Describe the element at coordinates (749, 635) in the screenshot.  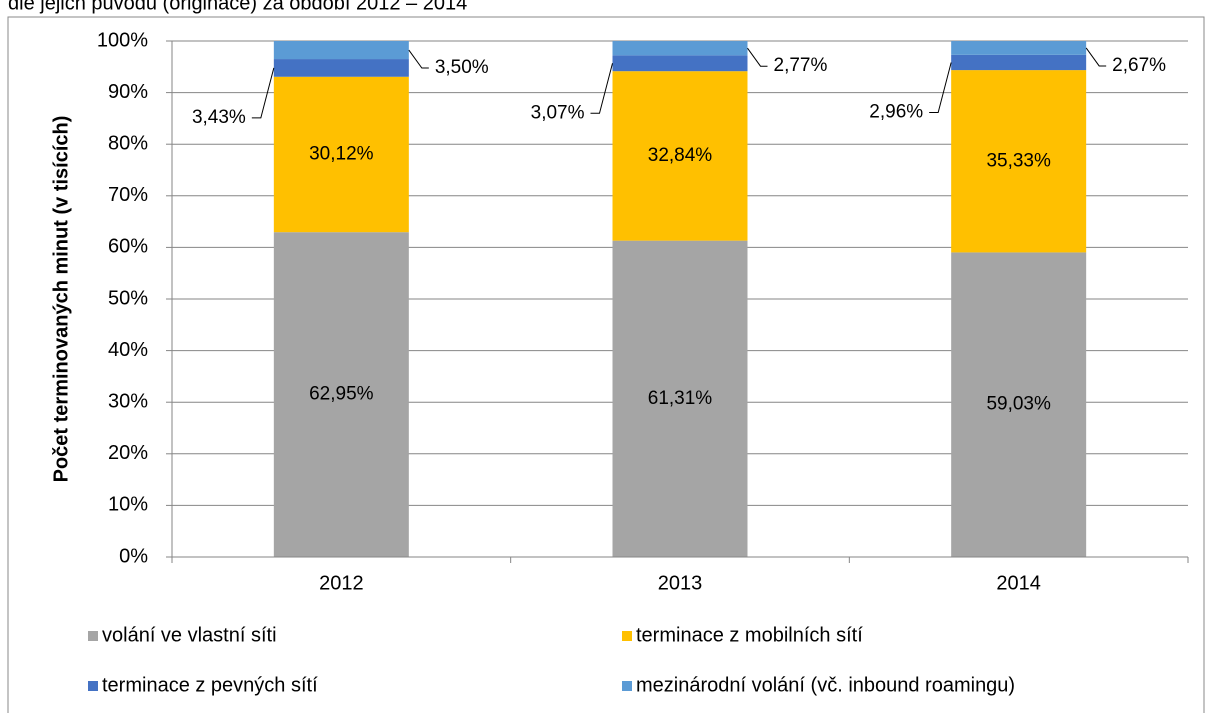
I see `legend-label: terminace z mobilních sítí` at that location.